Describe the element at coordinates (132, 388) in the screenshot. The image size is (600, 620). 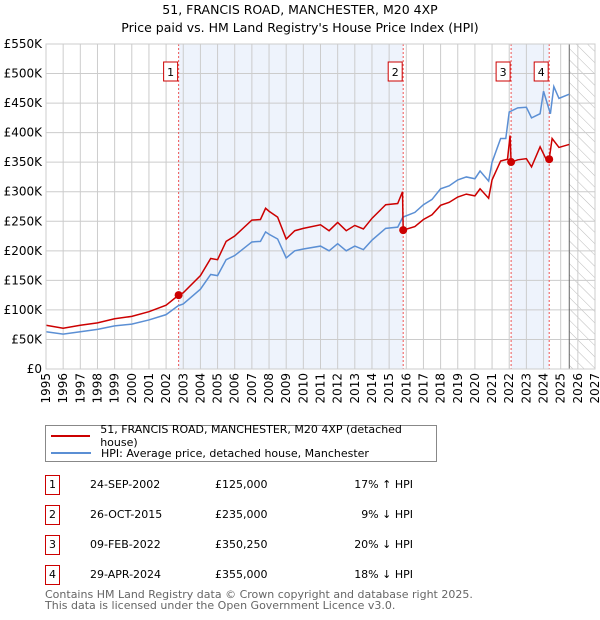
I see `x-tick-label: 2000` at that location.